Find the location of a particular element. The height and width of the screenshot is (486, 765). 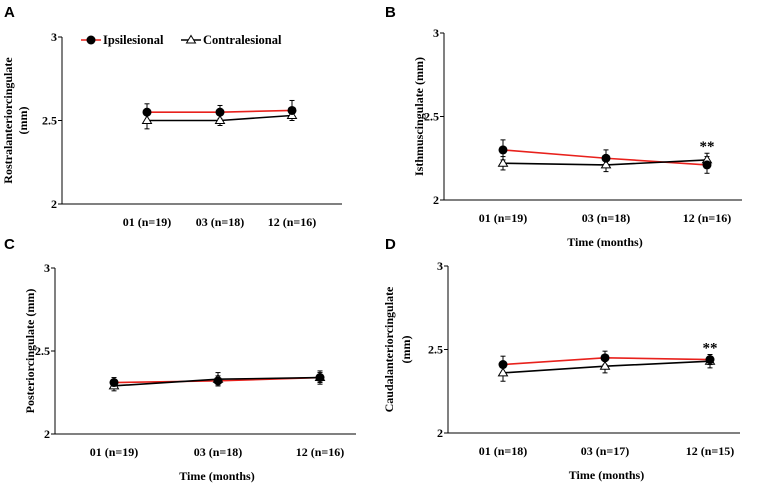

legend-contra-label: Contralesional is located at coordinates (242, 40).